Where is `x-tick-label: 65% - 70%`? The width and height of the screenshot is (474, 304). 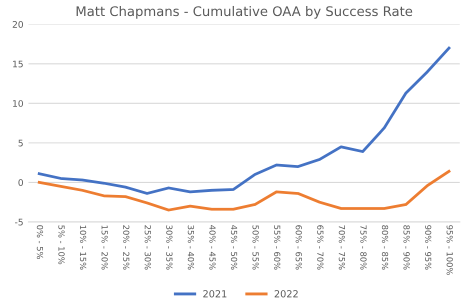
x-tick-label: 65% - 70% is located at coordinates (320, 247).